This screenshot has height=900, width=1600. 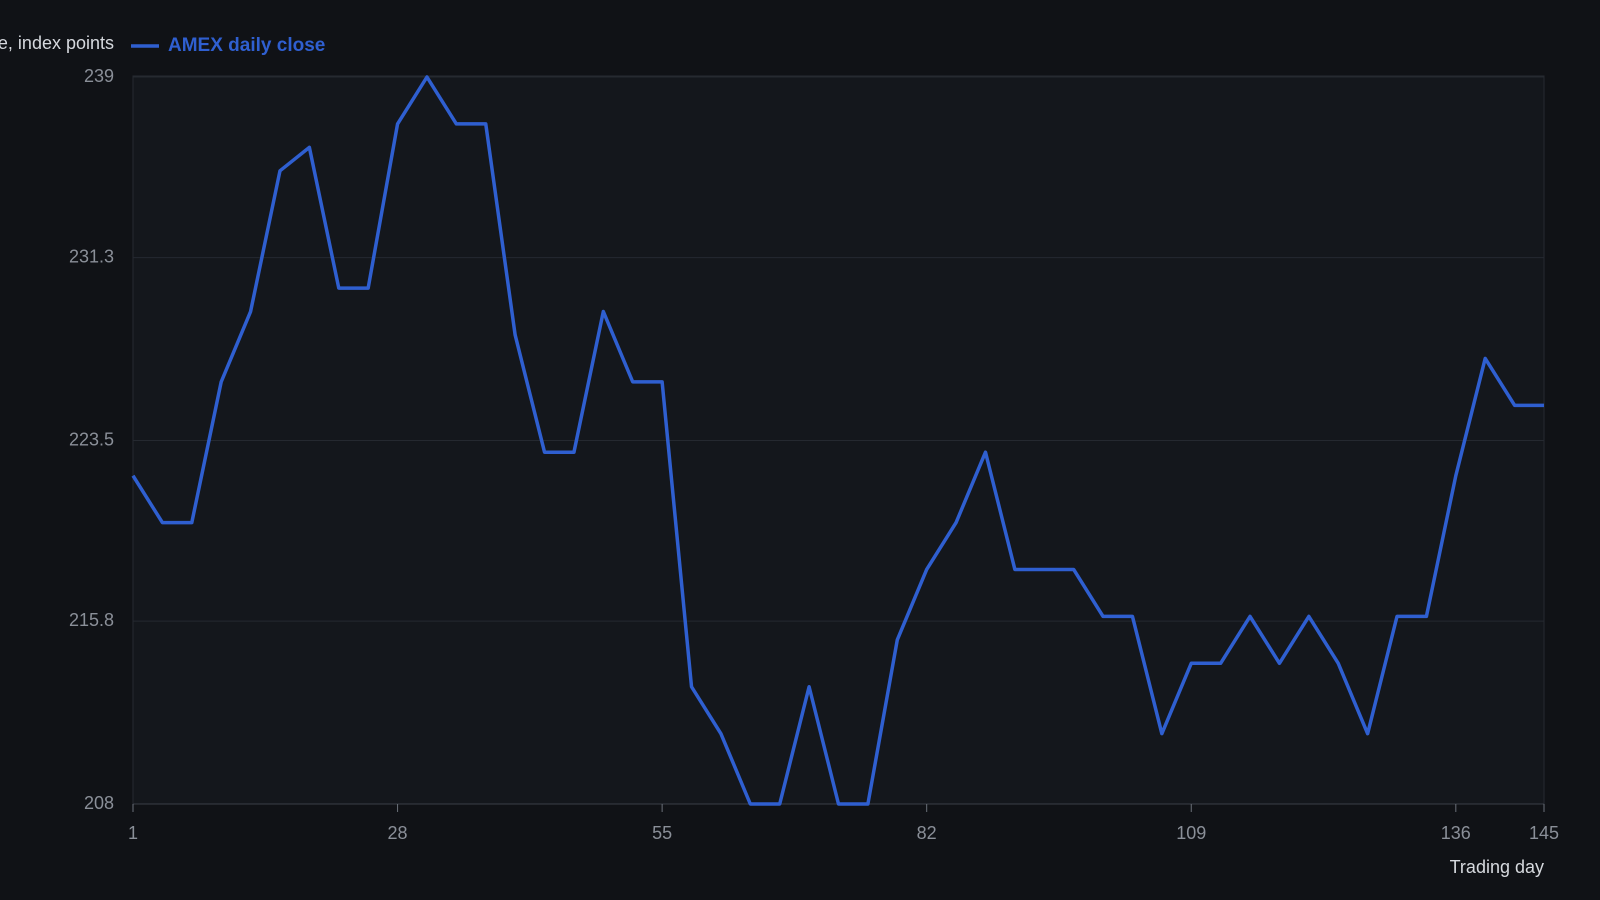 I want to click on y-tick-label: 208, so click(x=99, y=803).